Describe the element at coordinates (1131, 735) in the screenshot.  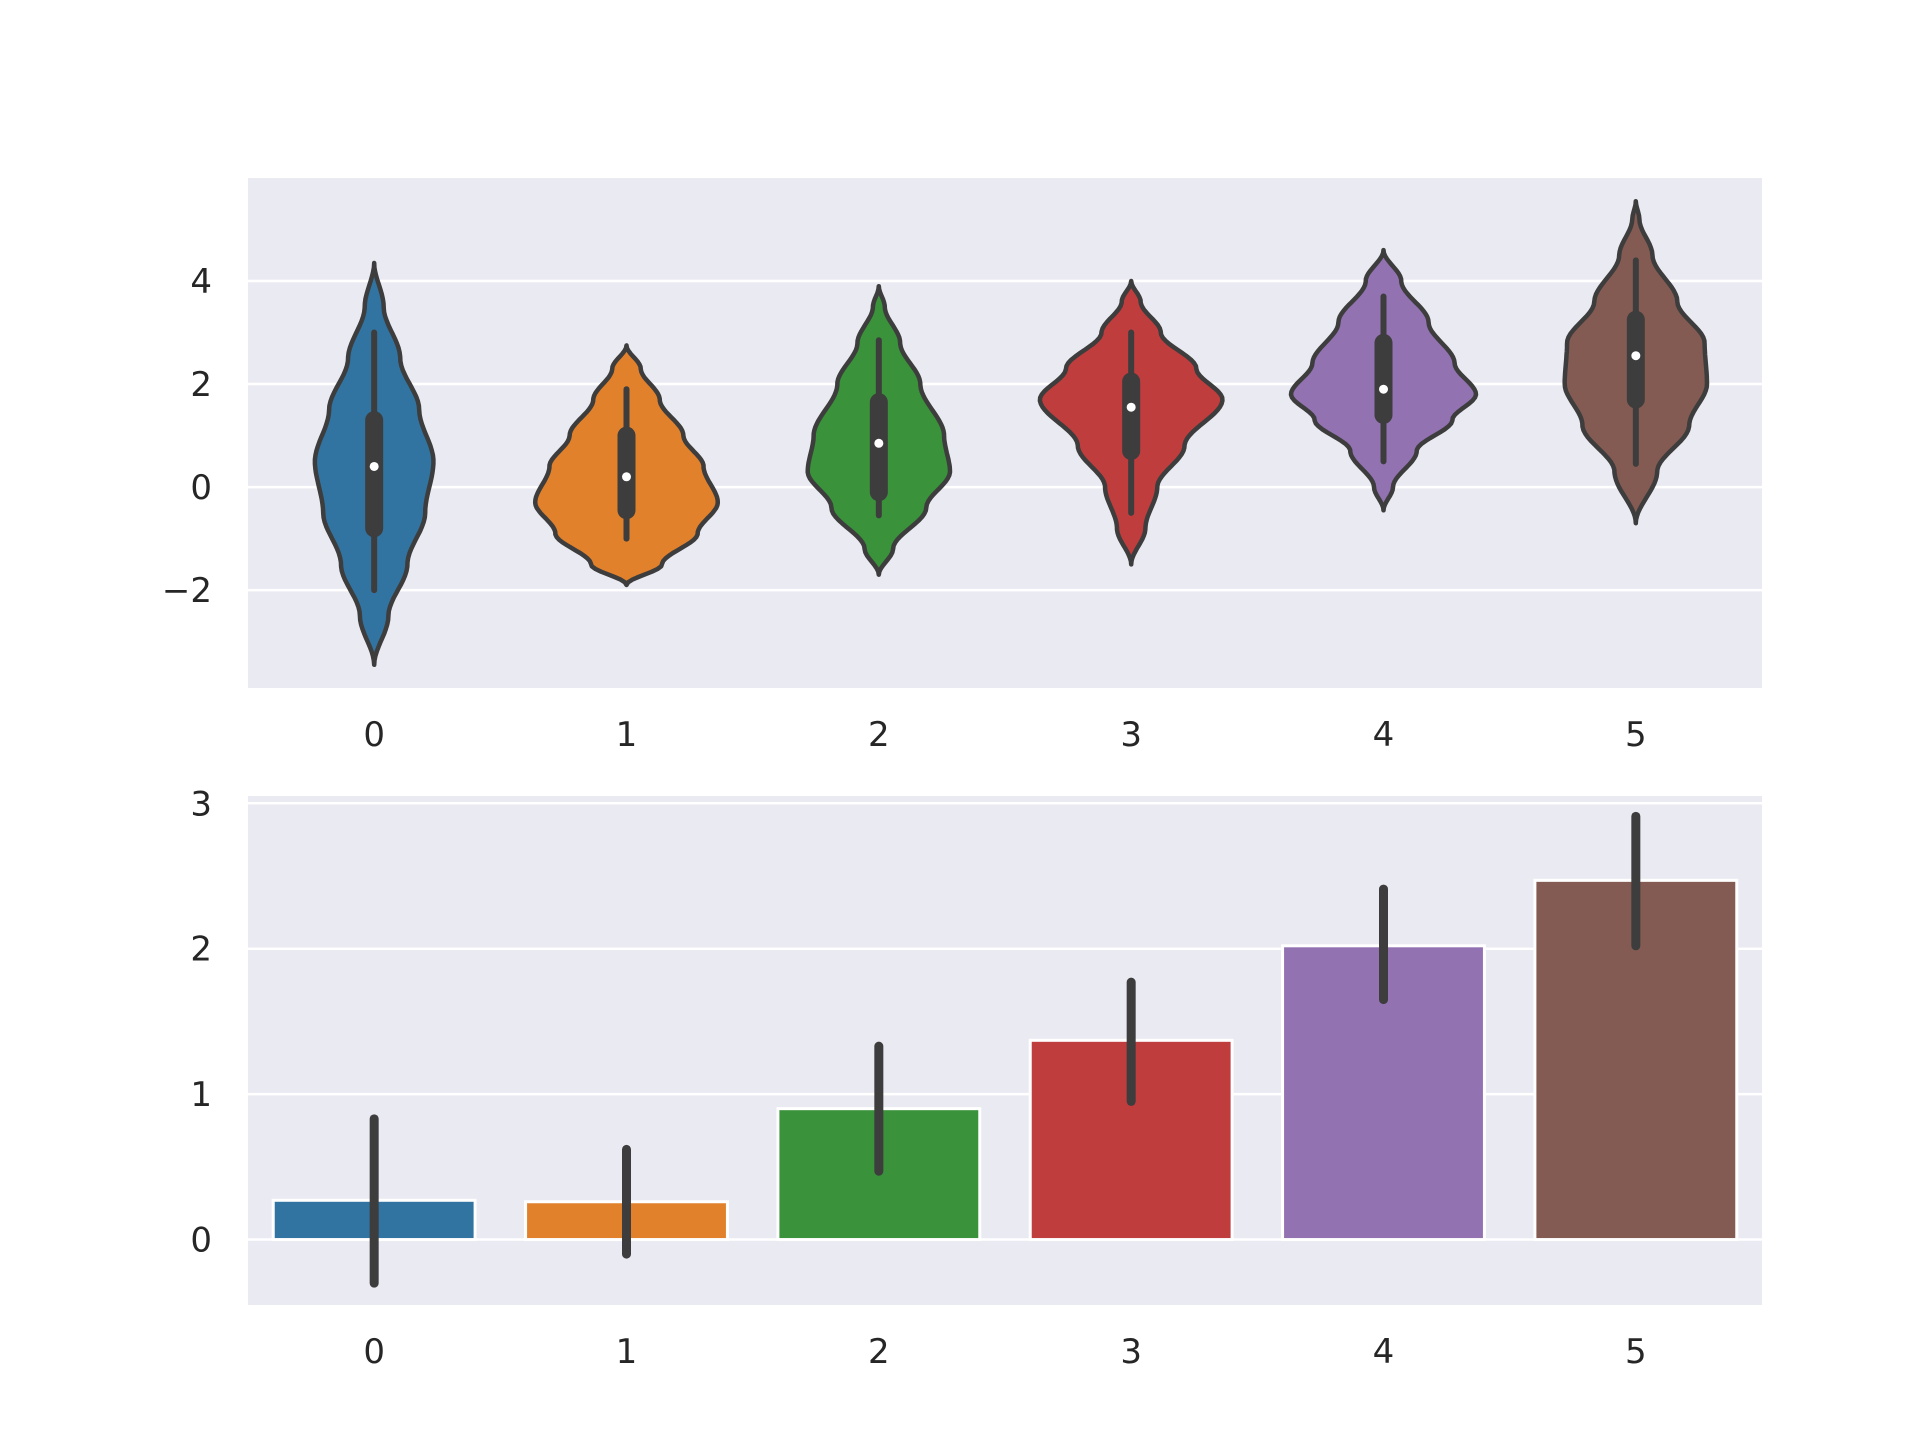
I see `violin-x-tick-label-3: 3` at that location.